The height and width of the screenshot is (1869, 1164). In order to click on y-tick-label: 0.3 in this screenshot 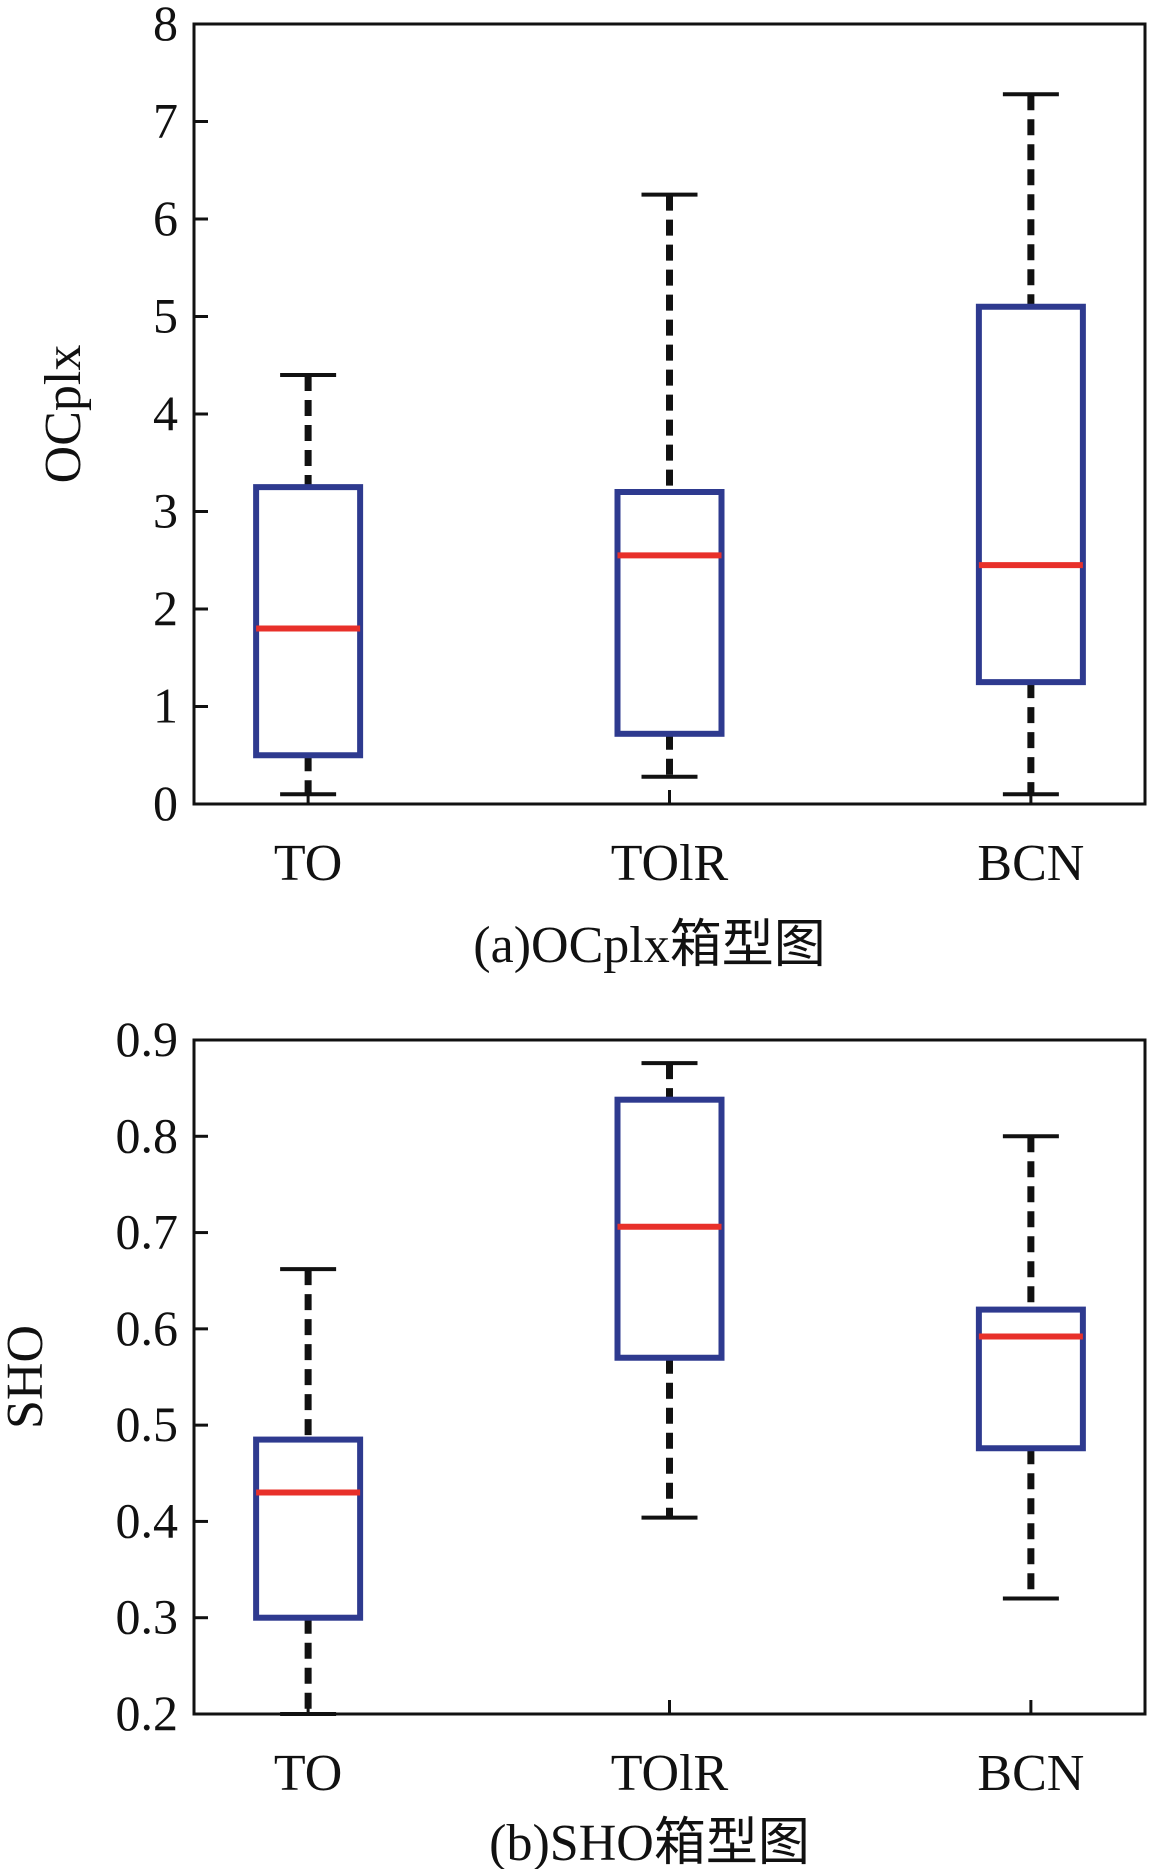, I will do `click(147, 1617)`.